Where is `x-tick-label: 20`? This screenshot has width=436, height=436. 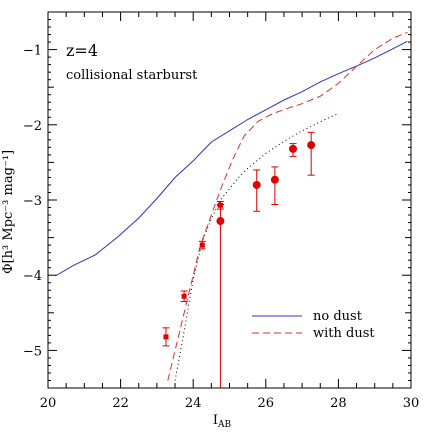
x-tick-label: 20 is located at coordinates (48, 403).